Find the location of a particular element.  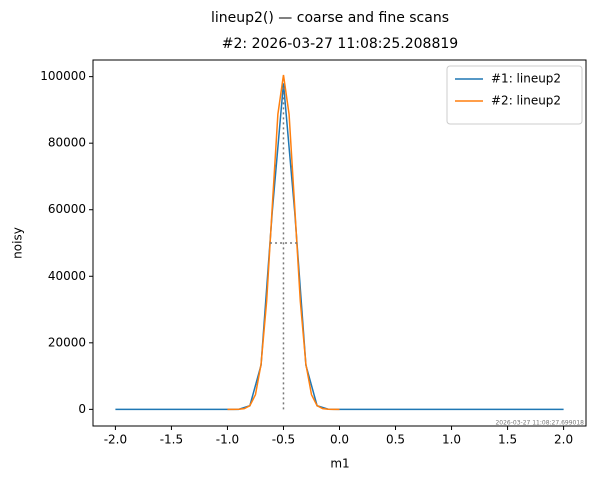

x-tick-label: 1.0 is located at coordinates (451, 440).